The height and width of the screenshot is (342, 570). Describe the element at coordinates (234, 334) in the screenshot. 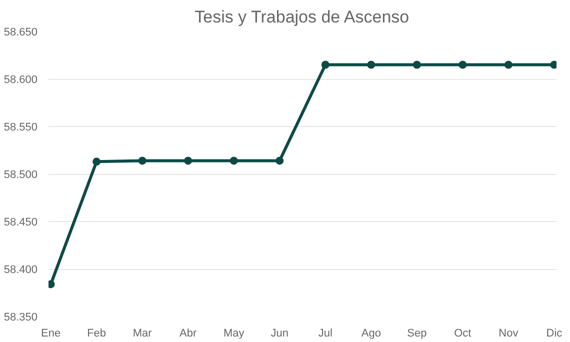

I see `x-tick-label: May` at that location.